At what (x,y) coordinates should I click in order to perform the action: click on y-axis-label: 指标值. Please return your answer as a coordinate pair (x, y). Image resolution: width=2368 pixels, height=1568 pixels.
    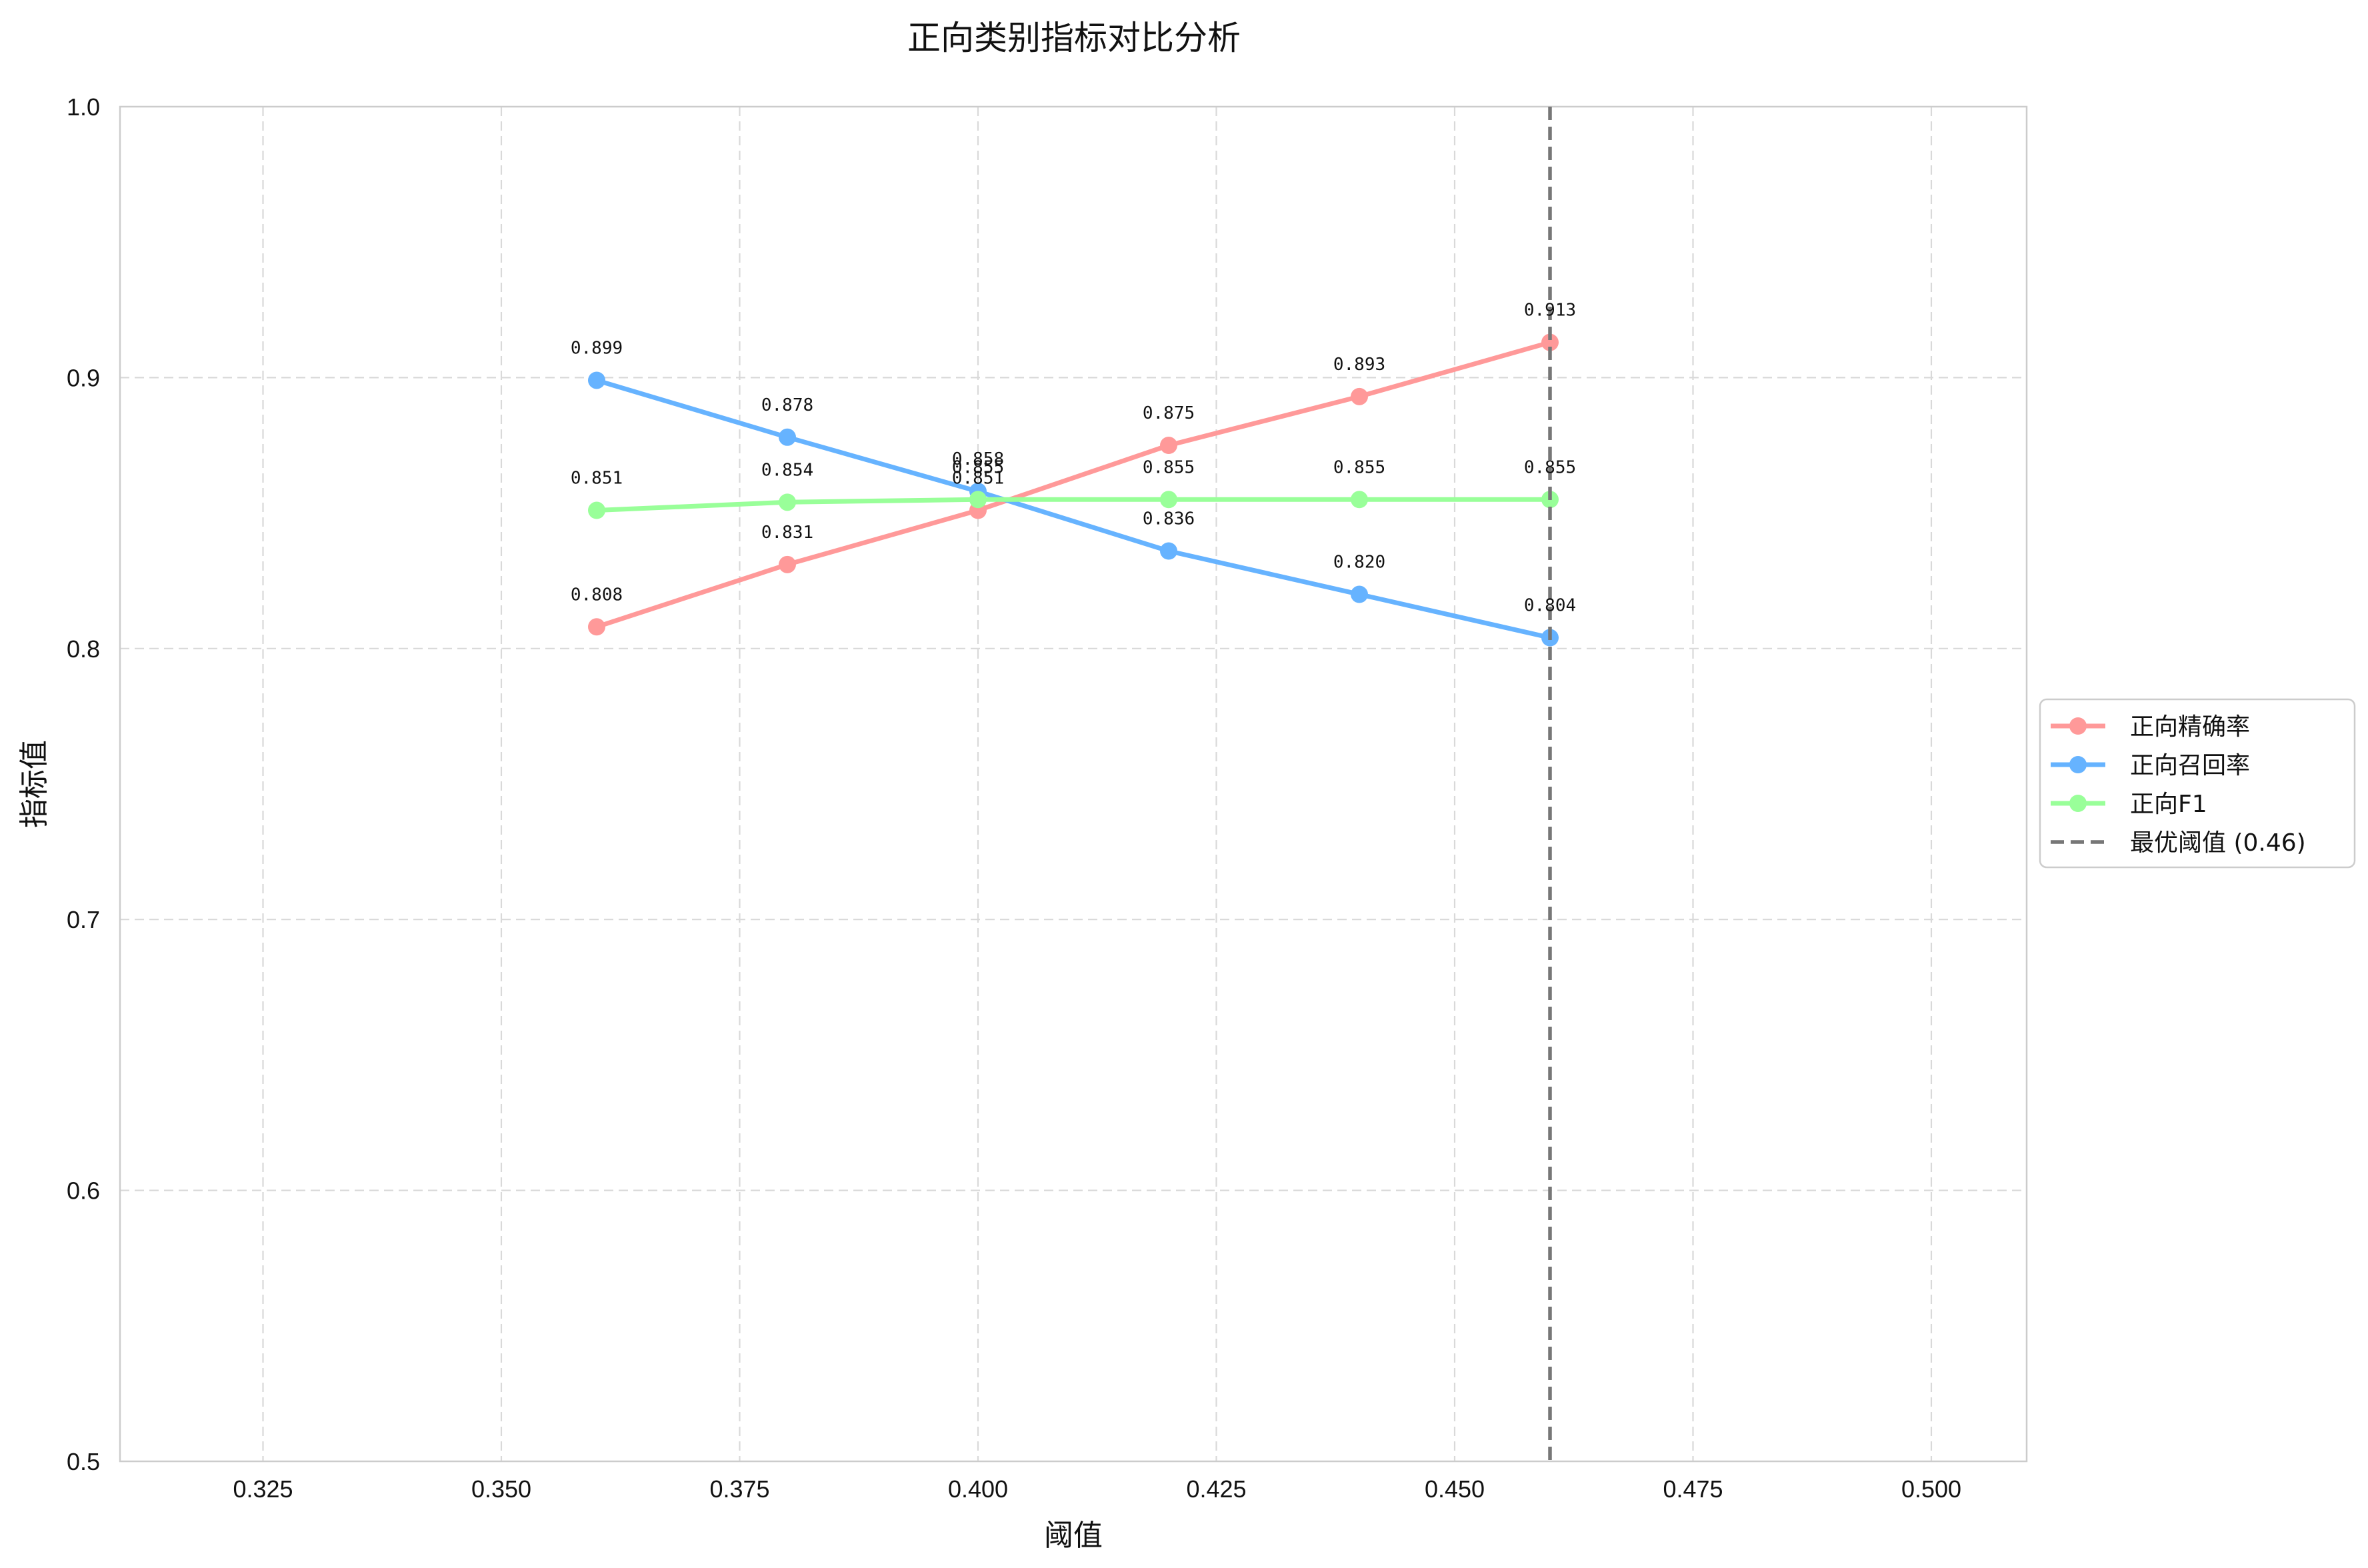
    Looking at the image, I should click on (34, 784).